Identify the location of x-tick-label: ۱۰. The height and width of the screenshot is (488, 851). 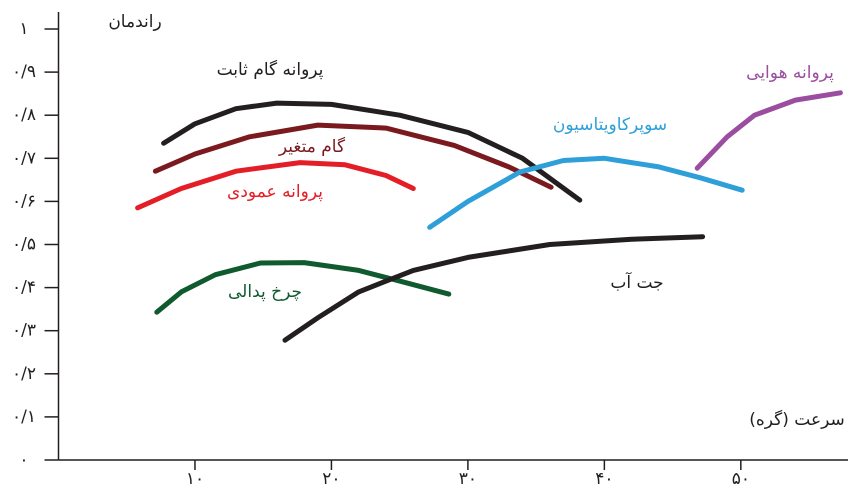
(195, 478).